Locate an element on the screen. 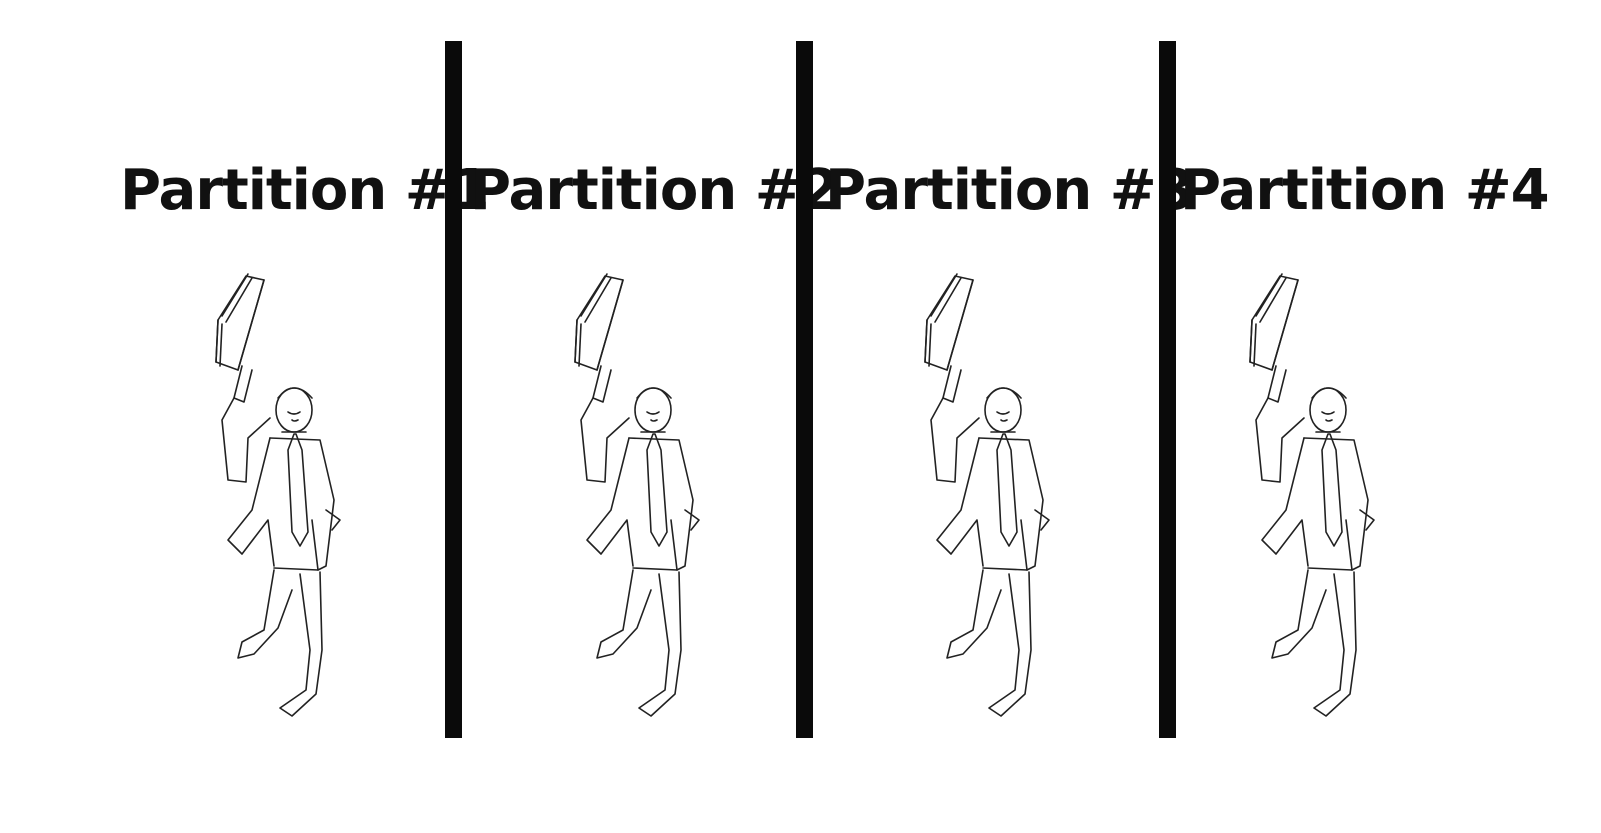 The image size is (1601, 833). partition-label-2: Partition #2 is located at coordinates (655, 190).